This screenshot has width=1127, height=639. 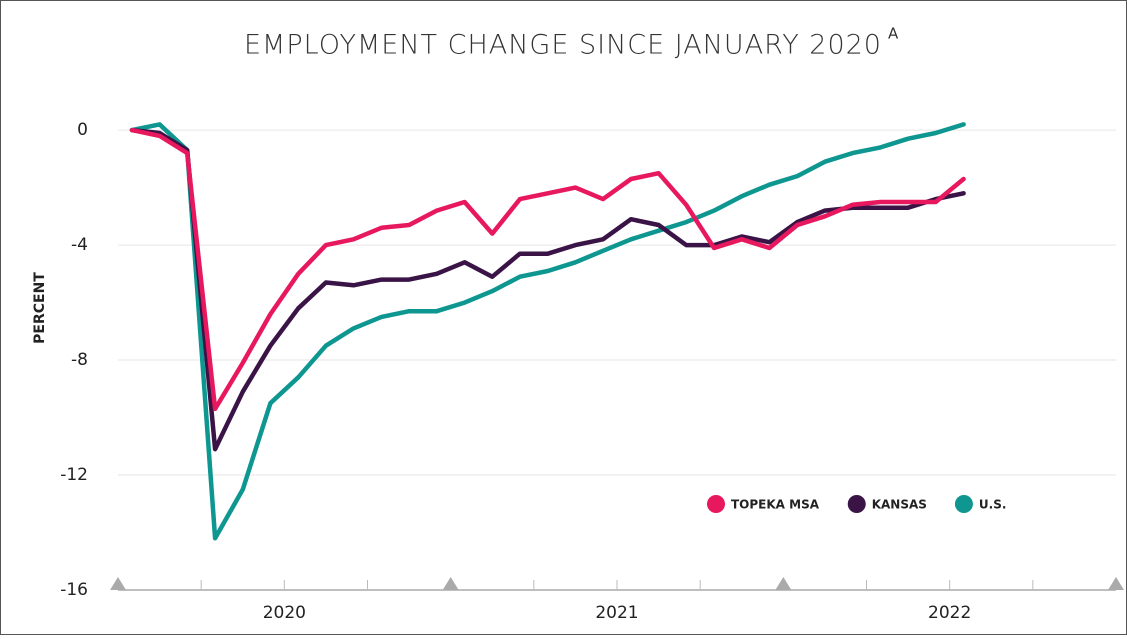 I want to click on legend-label: U.S., so click(x=993, y=505).